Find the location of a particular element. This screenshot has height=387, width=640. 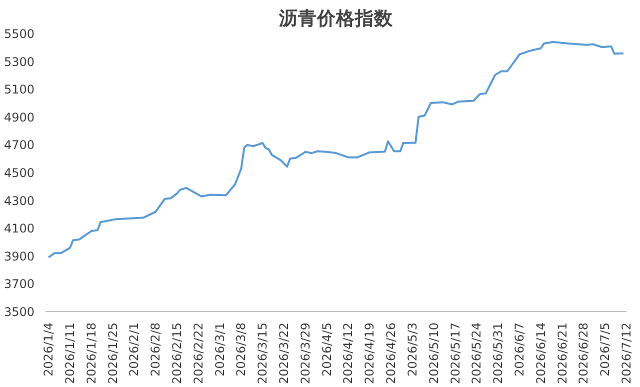

y-tick-label: 3500 is located at coordinates (19, 312).